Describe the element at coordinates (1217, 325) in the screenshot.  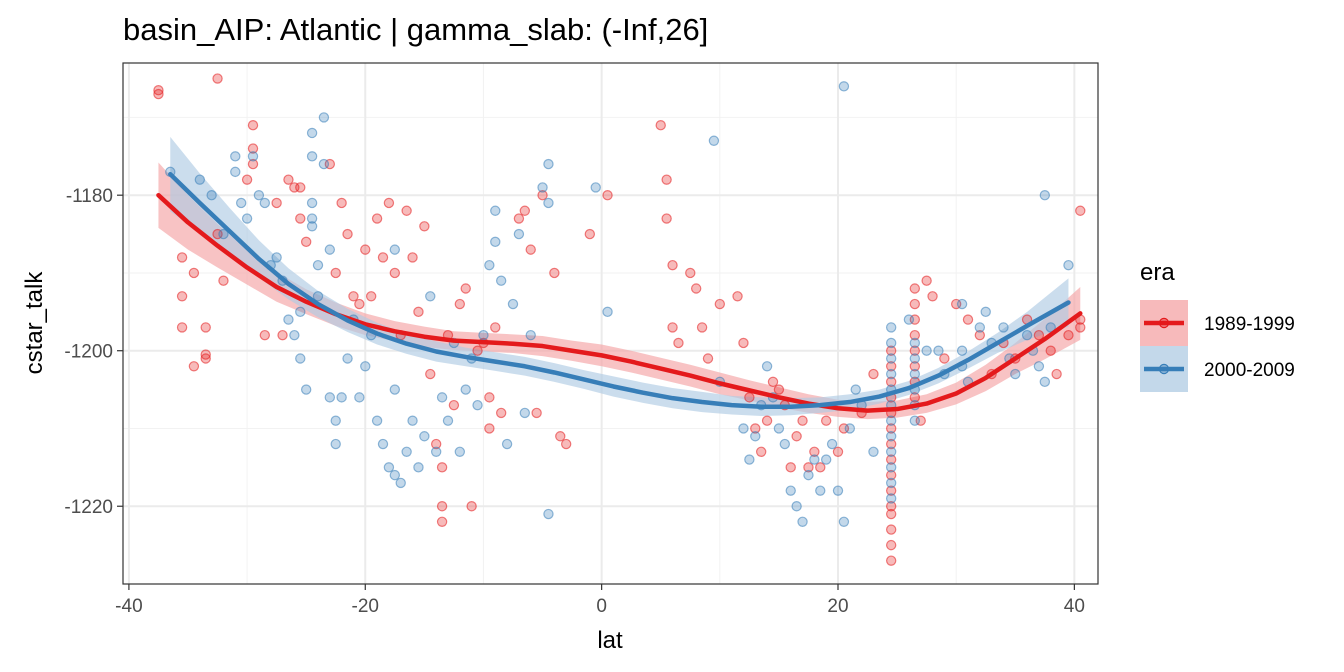
I see `legend: era 1989-1999 2000-2009` at that location.